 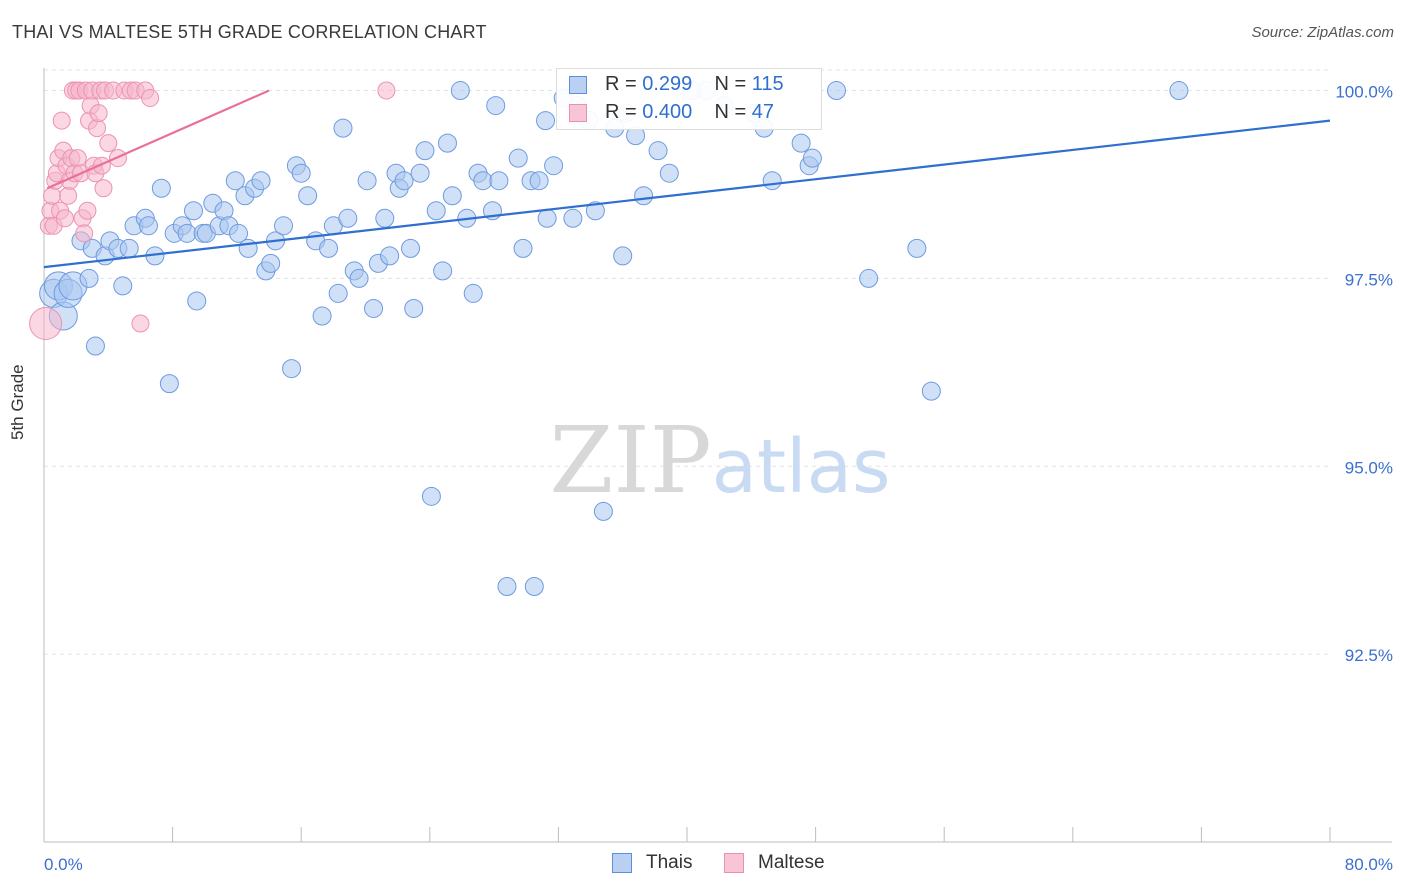 What do you see at coordinates (791, 862) in the screenshot?
I see `maltese-label: Maltese` at bounding box center [791, 862].